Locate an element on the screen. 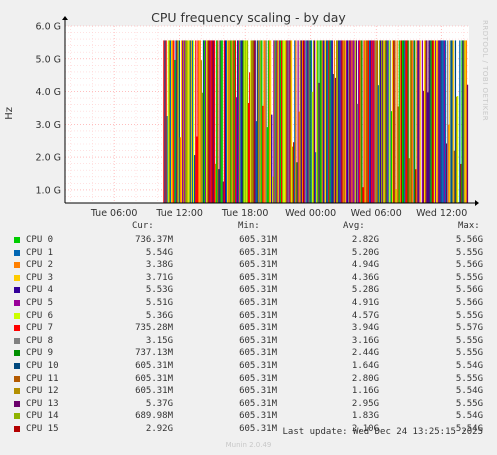 This screenshot has height=455, width=497. x-tick-label: Tue 18:00 is located at coordinates (245, 213).